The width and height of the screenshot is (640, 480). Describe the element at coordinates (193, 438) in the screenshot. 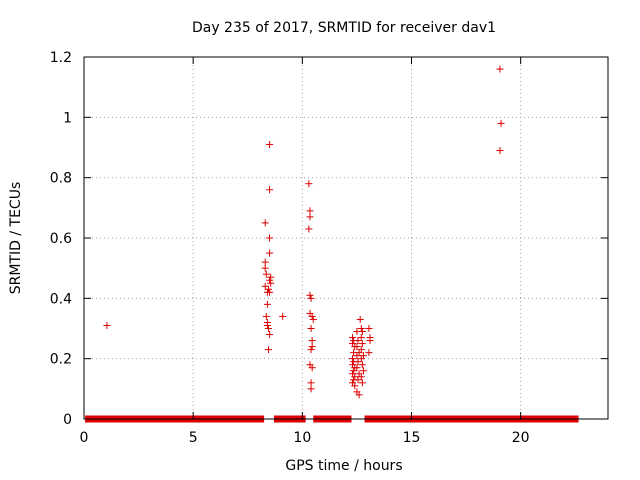

I see `x-tick-label: 5` at that location.